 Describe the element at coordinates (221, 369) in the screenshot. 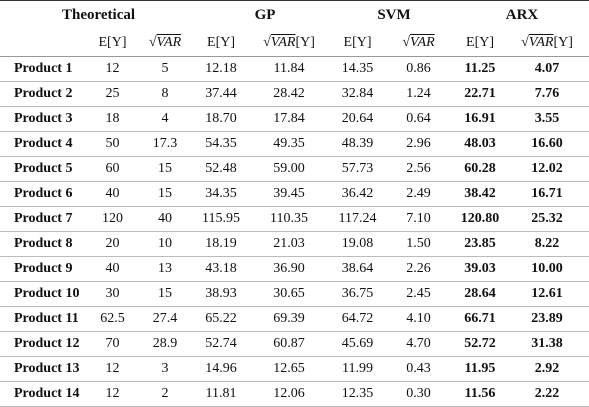

I see `cell: 14.96` at that location.